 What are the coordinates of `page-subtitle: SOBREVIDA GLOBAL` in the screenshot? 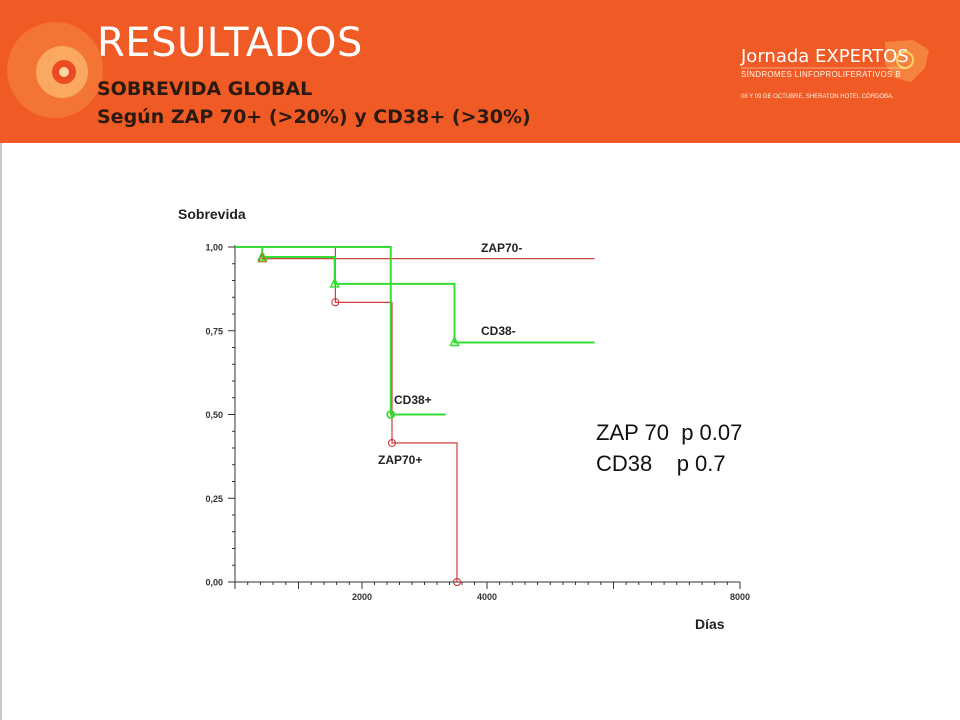 It's located at (205, 89).